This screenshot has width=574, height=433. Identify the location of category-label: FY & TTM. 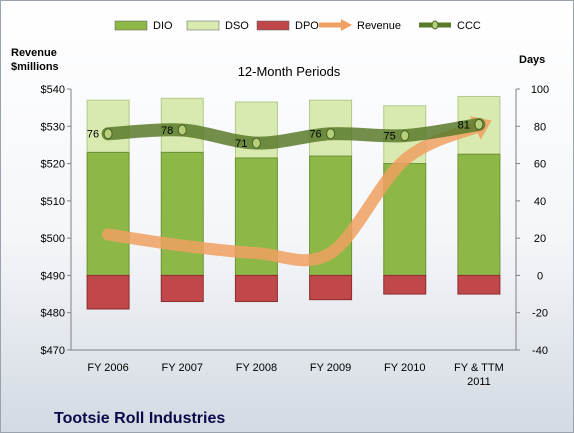
(479, 368).